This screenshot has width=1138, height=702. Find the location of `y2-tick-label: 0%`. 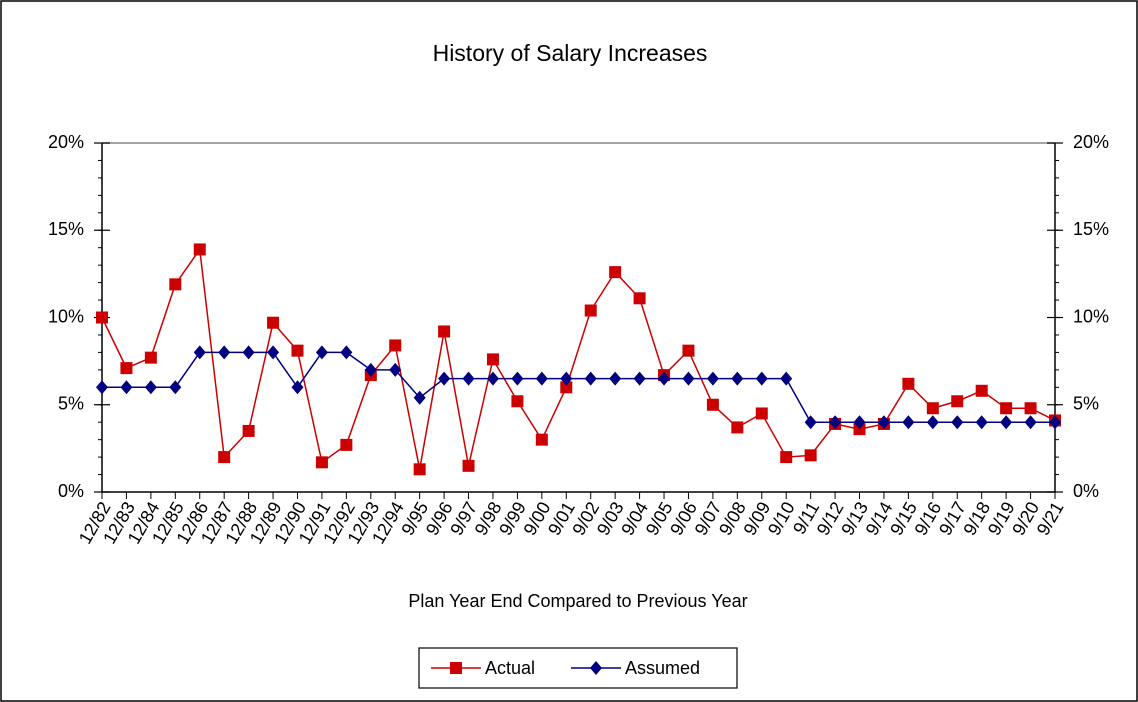

y2-tick-label: 0% is located at coordinates (1086, 491).